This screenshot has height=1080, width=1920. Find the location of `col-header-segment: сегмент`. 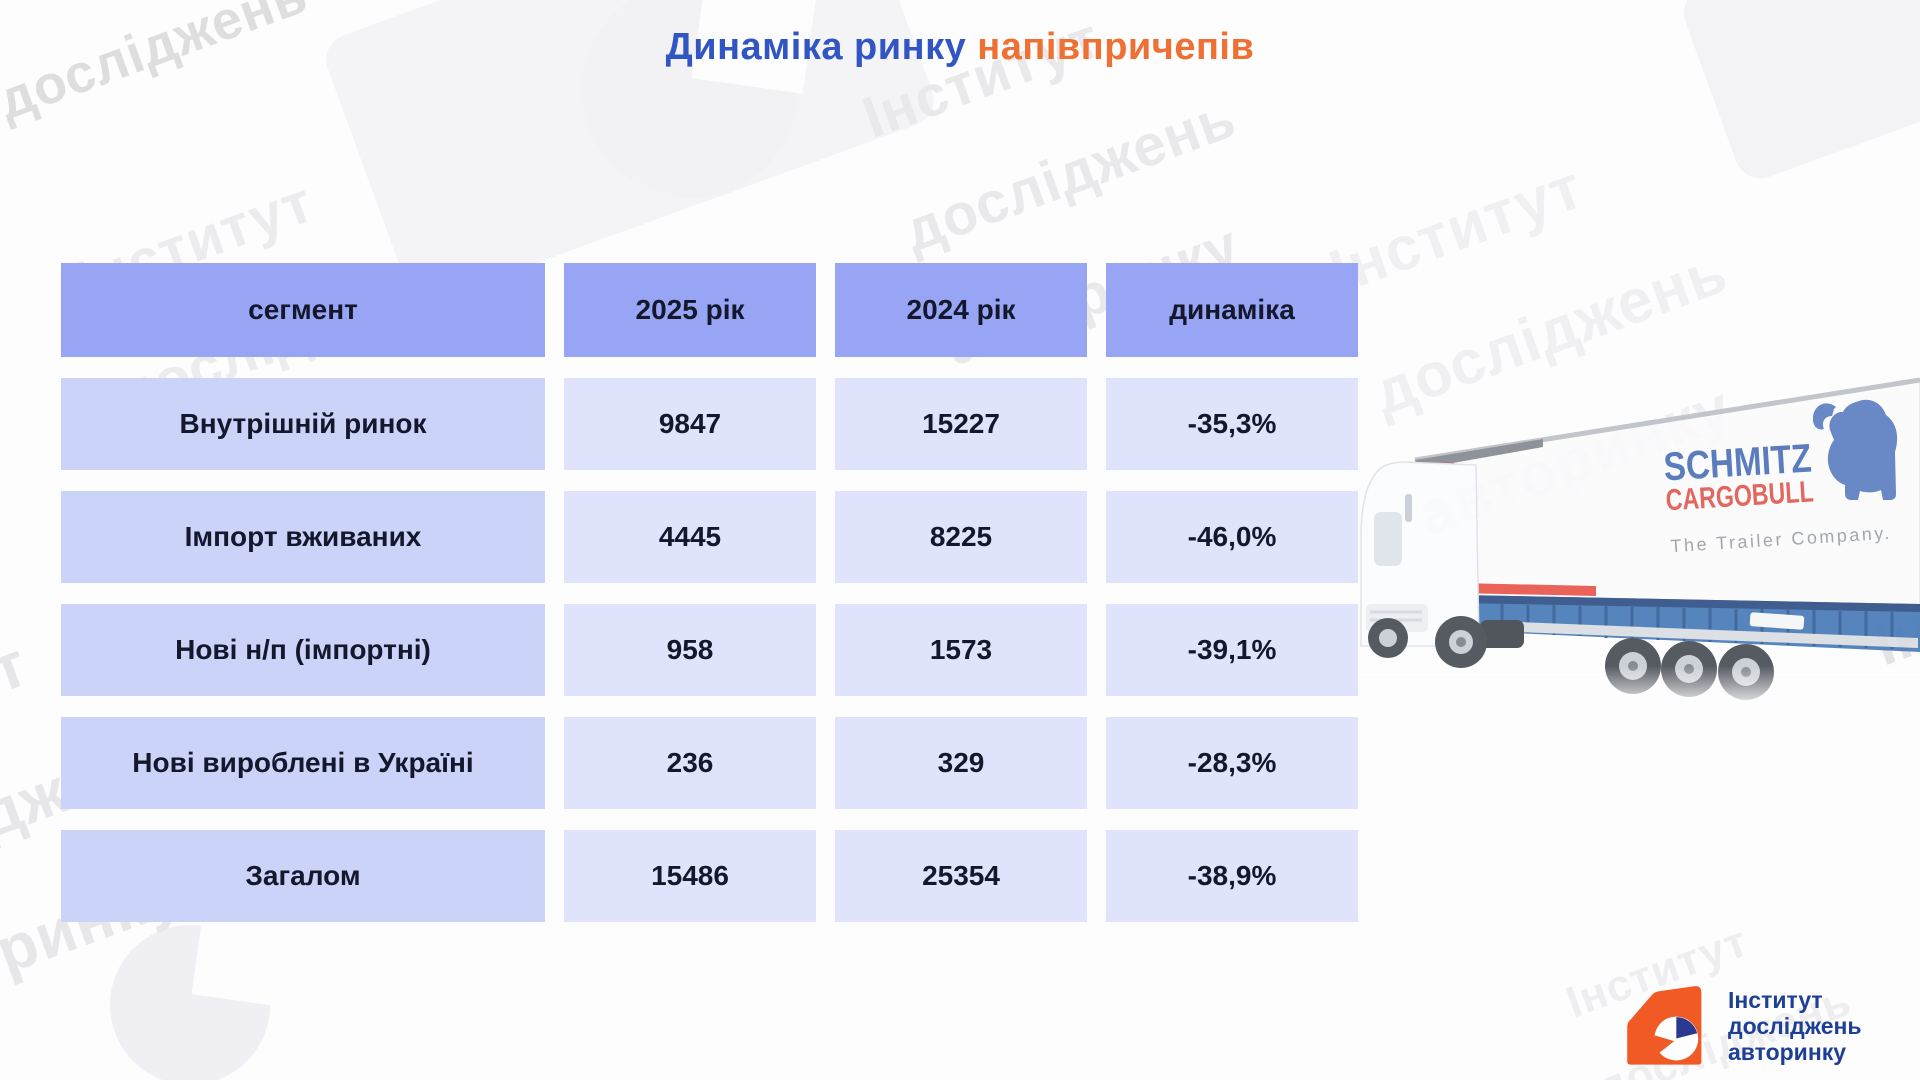

col-header-segment: сегмент is located at coordinates (303, 310).